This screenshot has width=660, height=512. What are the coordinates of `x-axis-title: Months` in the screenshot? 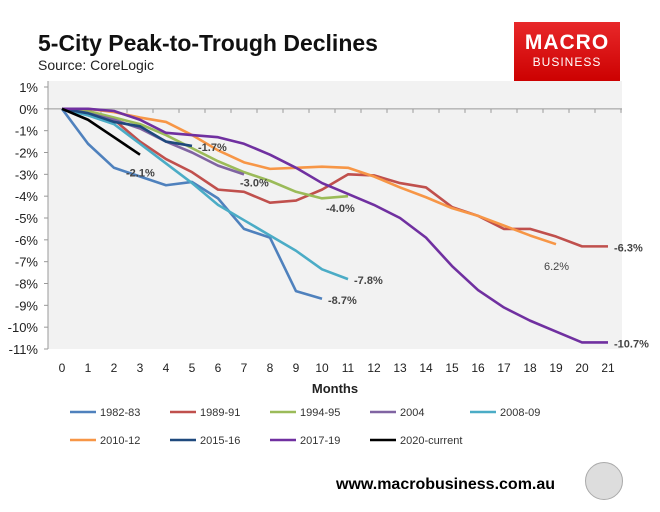 It's located at (335, 388).